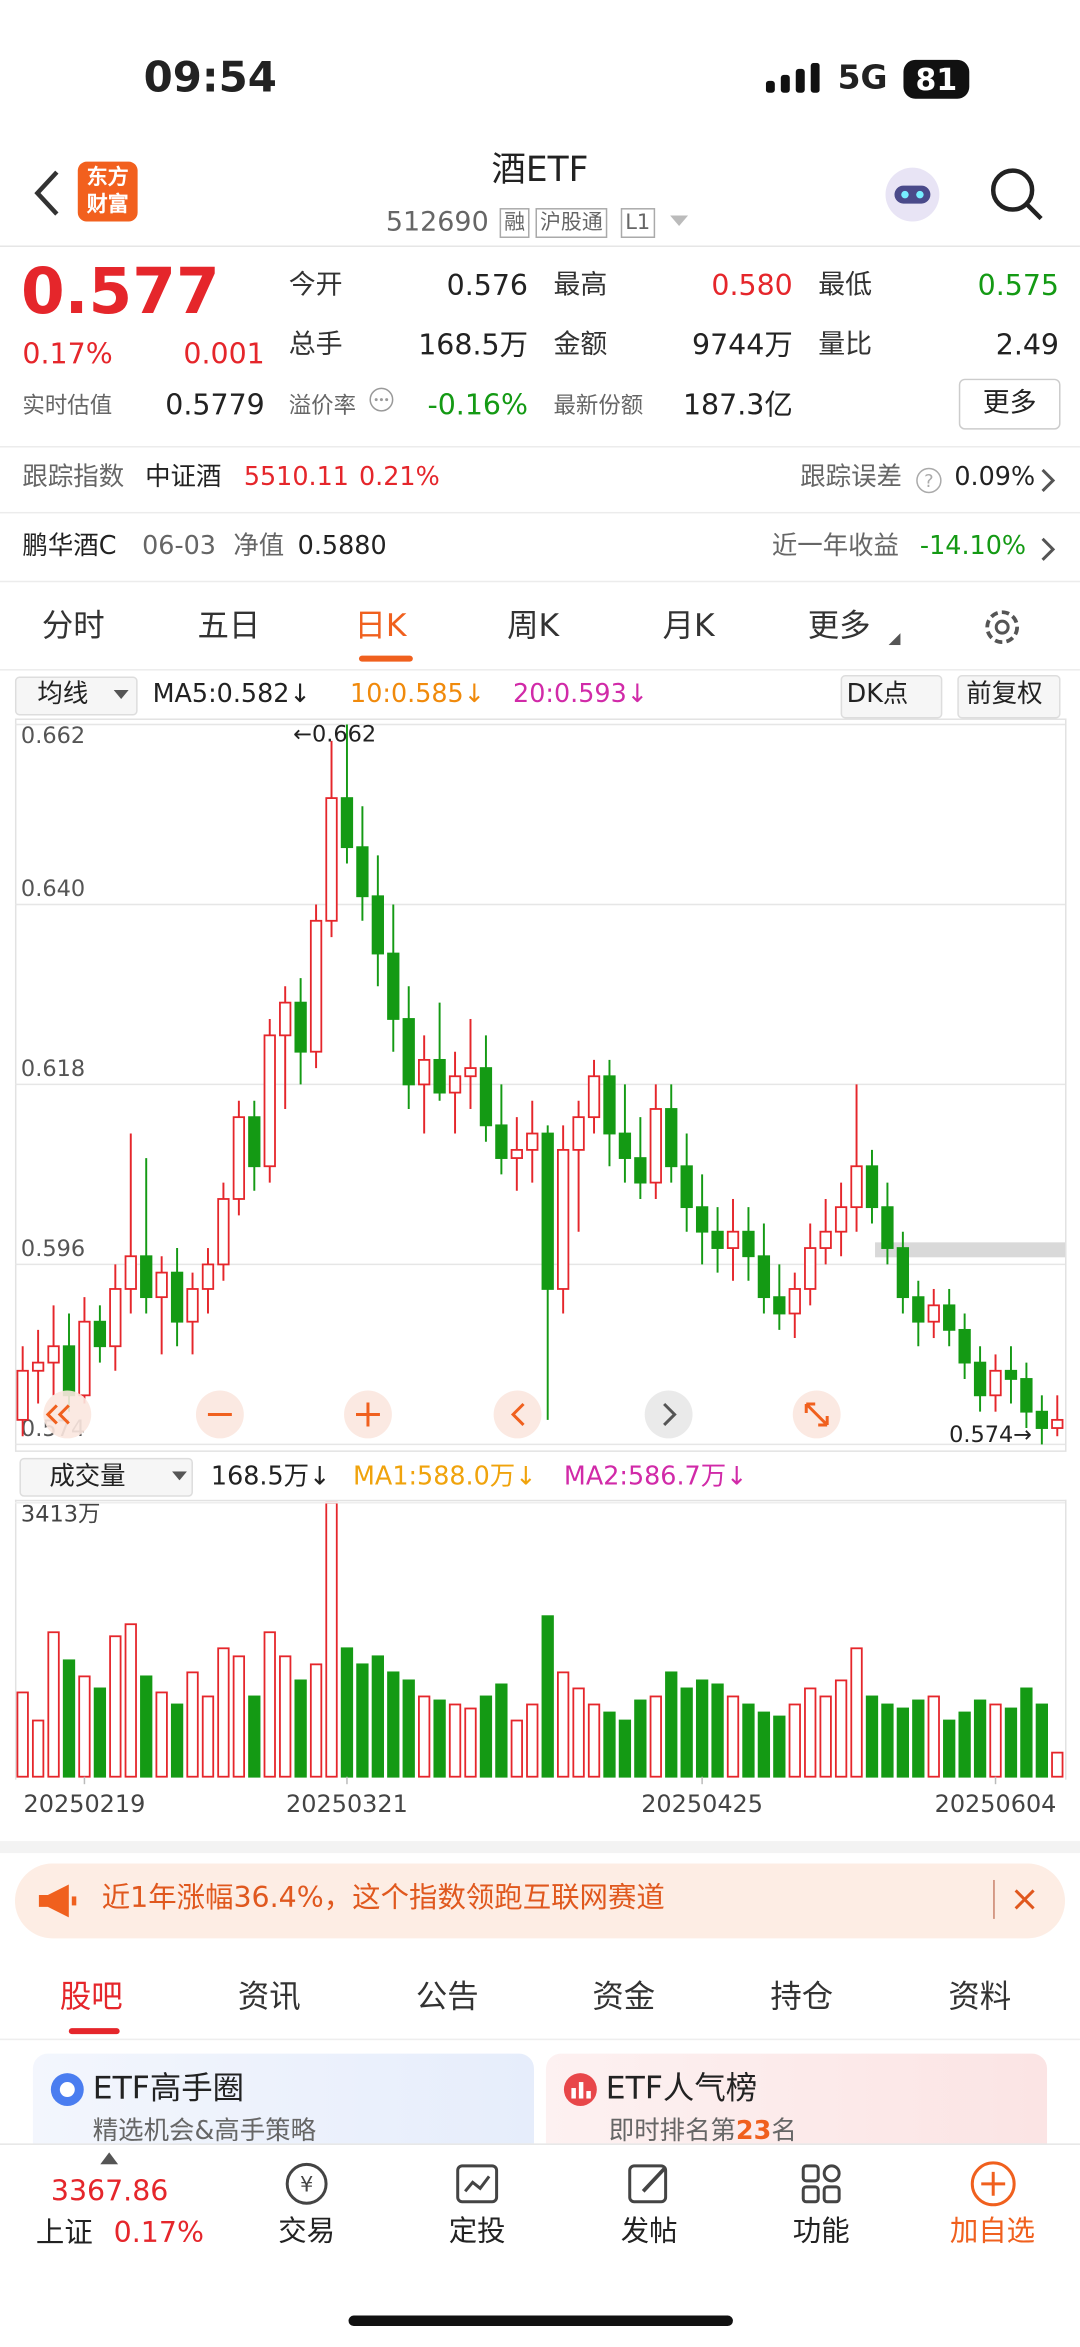 The width and height of the screenshot is (1080, 2347). What do you see at coordinates (624, 1996) in the screenshot?
I see `sub-tab: 资金` at bounding box center [624, 1996].